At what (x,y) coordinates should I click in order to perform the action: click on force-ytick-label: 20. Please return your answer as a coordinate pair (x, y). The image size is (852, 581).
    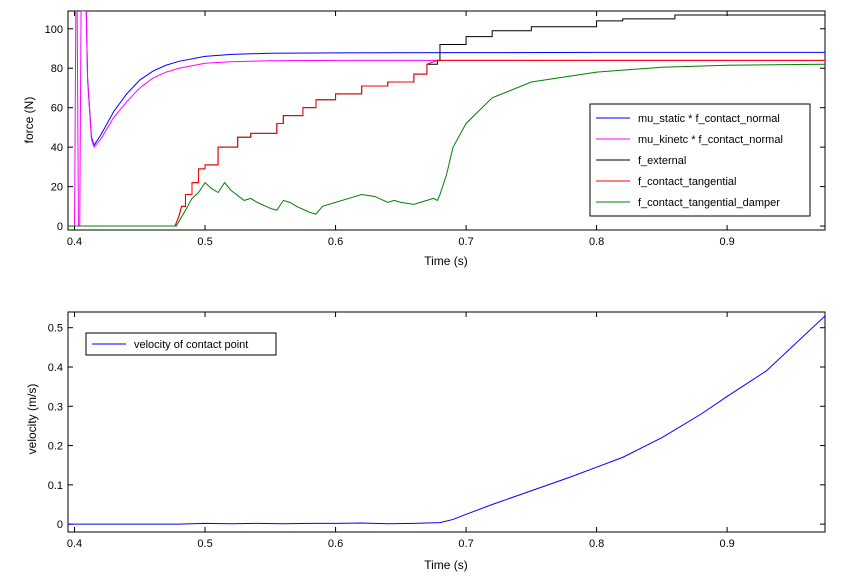
    Looking at the image, I should click on (57, 188).